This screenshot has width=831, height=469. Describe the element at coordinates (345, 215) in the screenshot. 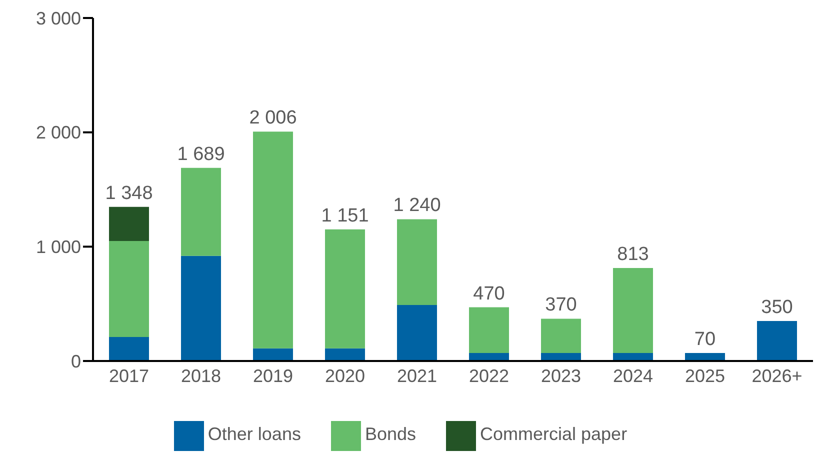

I see `total-label: 1 151` at that location.